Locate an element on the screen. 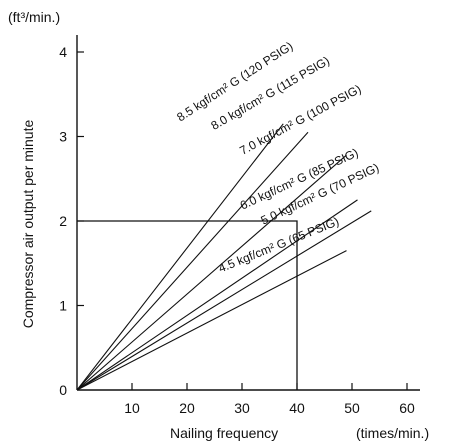 The height and width of the screenshot is (447, 464). x-tick-label: 30 is located at coordinates (242, 408).